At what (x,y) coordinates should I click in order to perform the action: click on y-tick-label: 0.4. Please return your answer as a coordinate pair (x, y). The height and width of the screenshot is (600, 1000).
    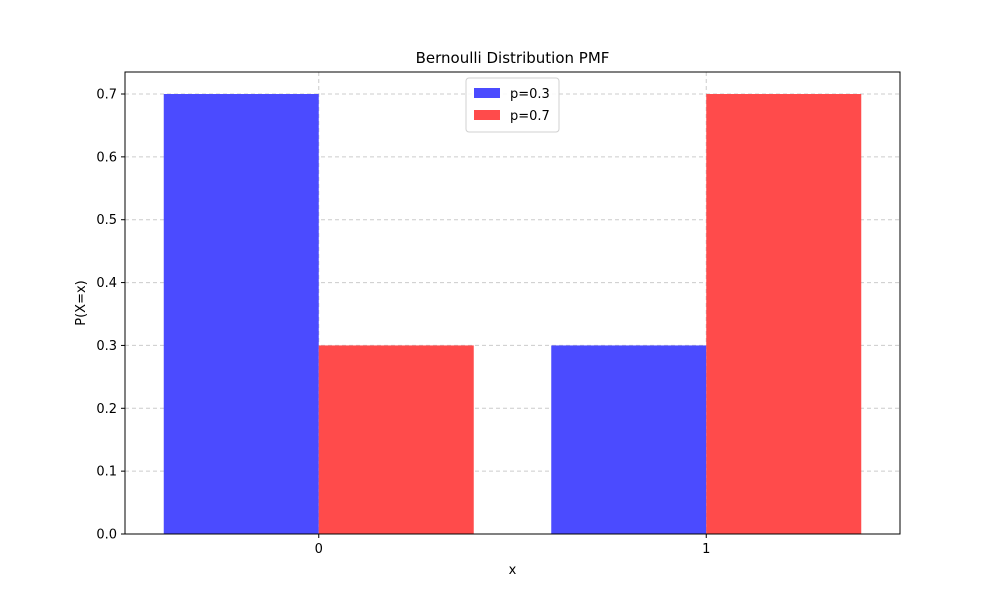
    Looking at the image, I should click on (106, 283).